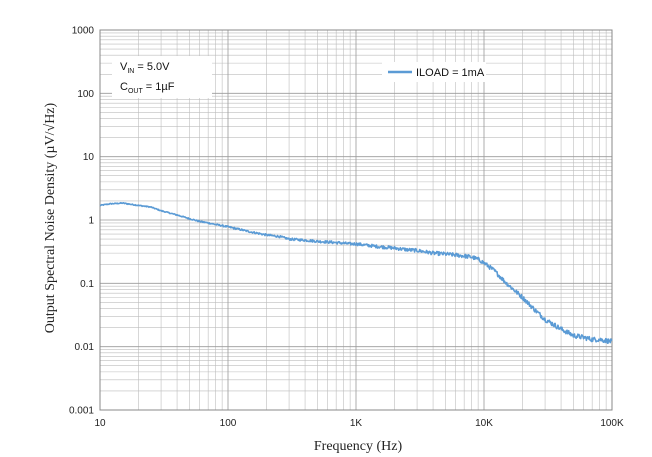 The height and width of the screenshot is (457, 652). I want to click on x-tick-label: 100K, so click(612, 423).